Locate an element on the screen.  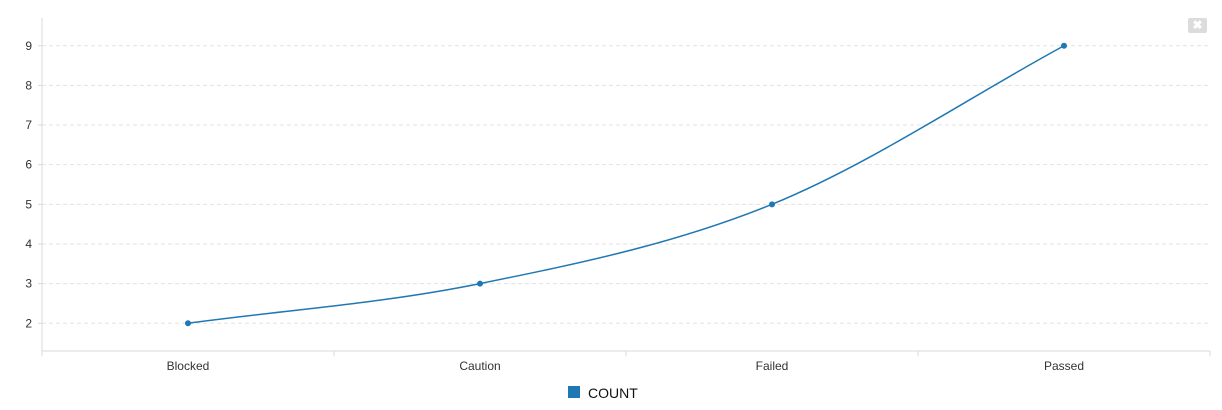
y-tick-label: 9 is located at coordinates (28, 46).